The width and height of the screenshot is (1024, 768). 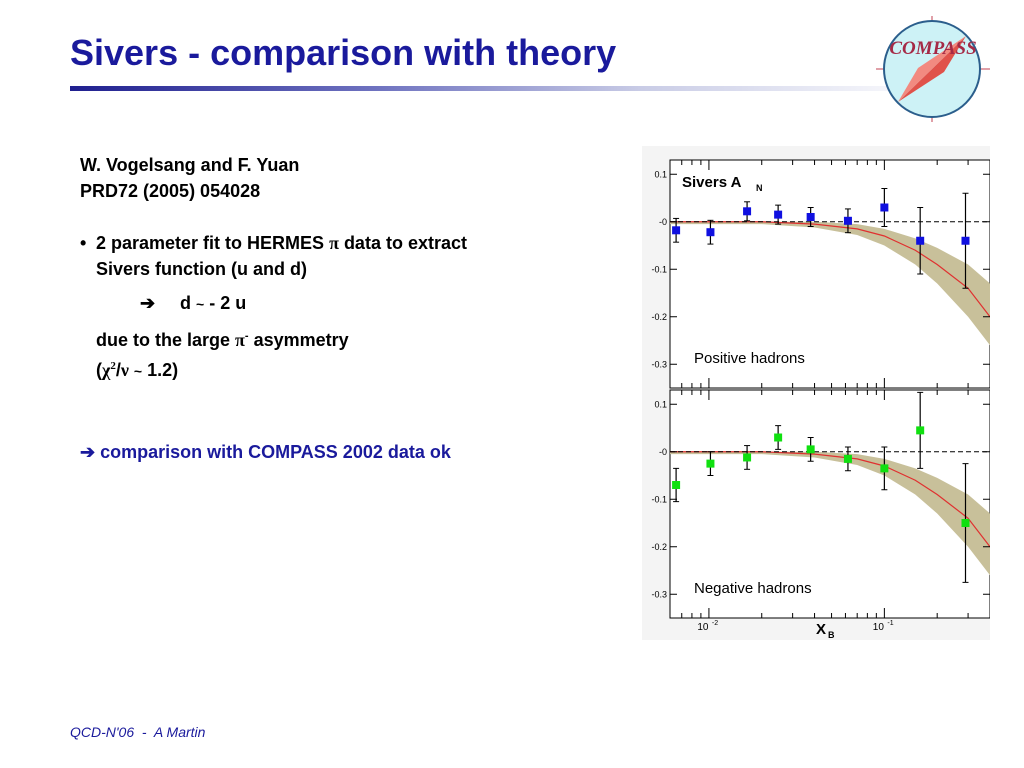 I want to click on conclusion-text: comparison with COMPASS 2002 data ok, so click(x=275, y=452).